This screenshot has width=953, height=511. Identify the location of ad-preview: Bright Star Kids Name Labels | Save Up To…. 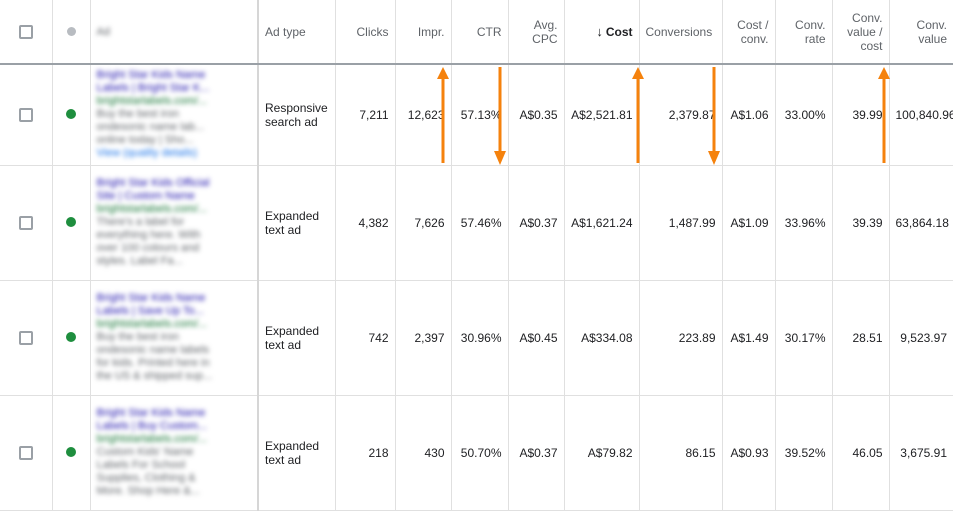
(174, 337).